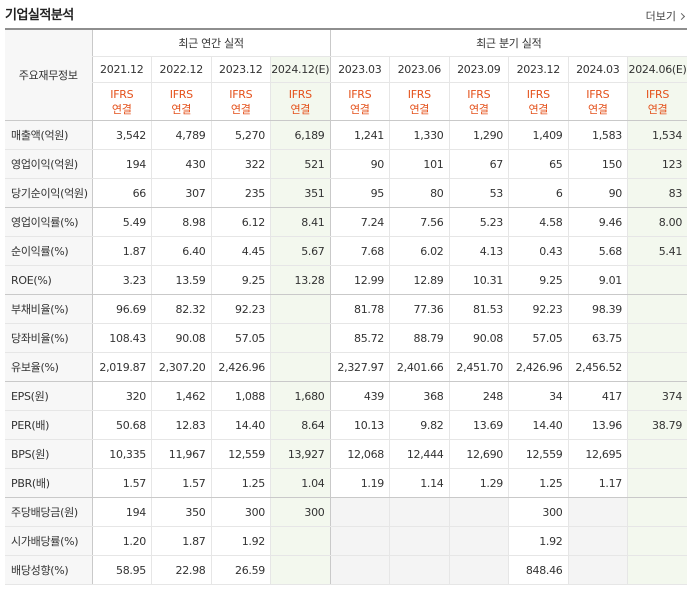  I want to click on data-cell: 1.57, so click(181, 483).